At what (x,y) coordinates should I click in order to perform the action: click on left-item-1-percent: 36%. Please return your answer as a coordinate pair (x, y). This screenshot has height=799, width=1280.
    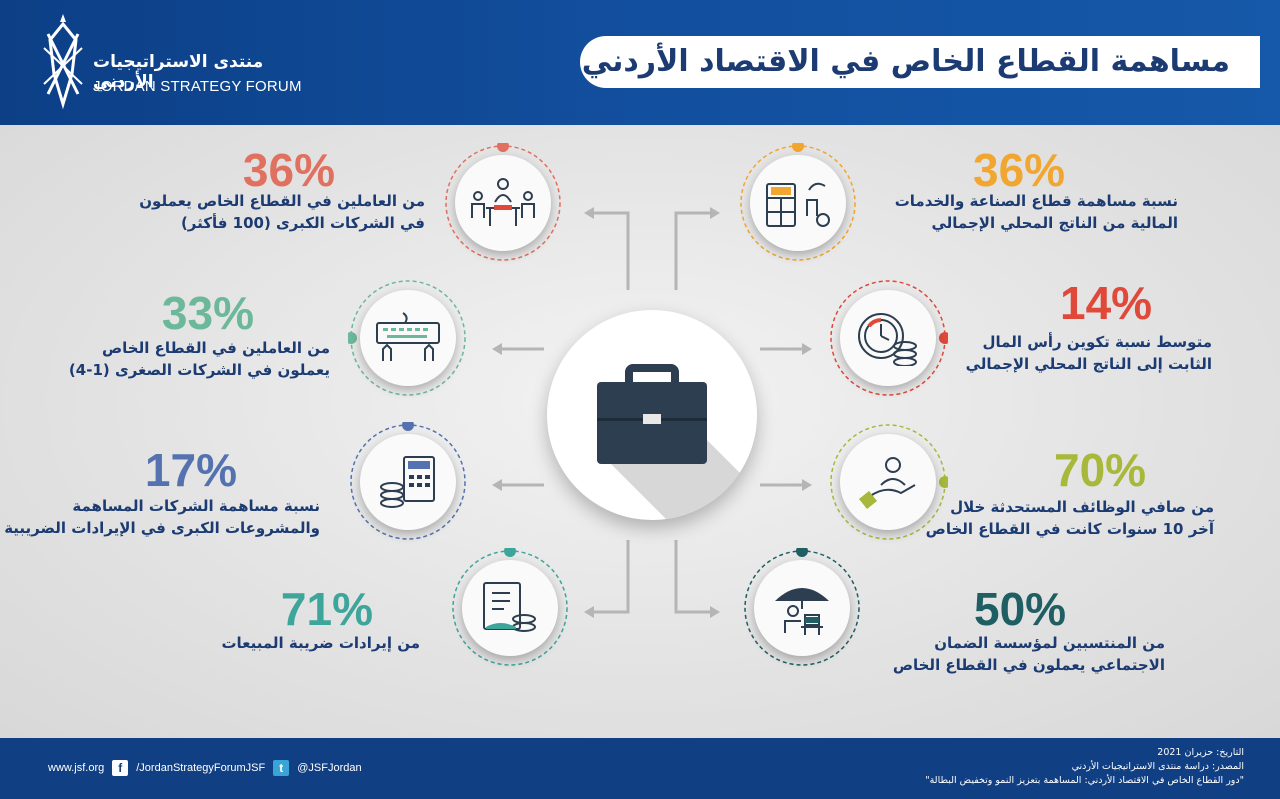
    Looking at the image, I should click on (288, 170).